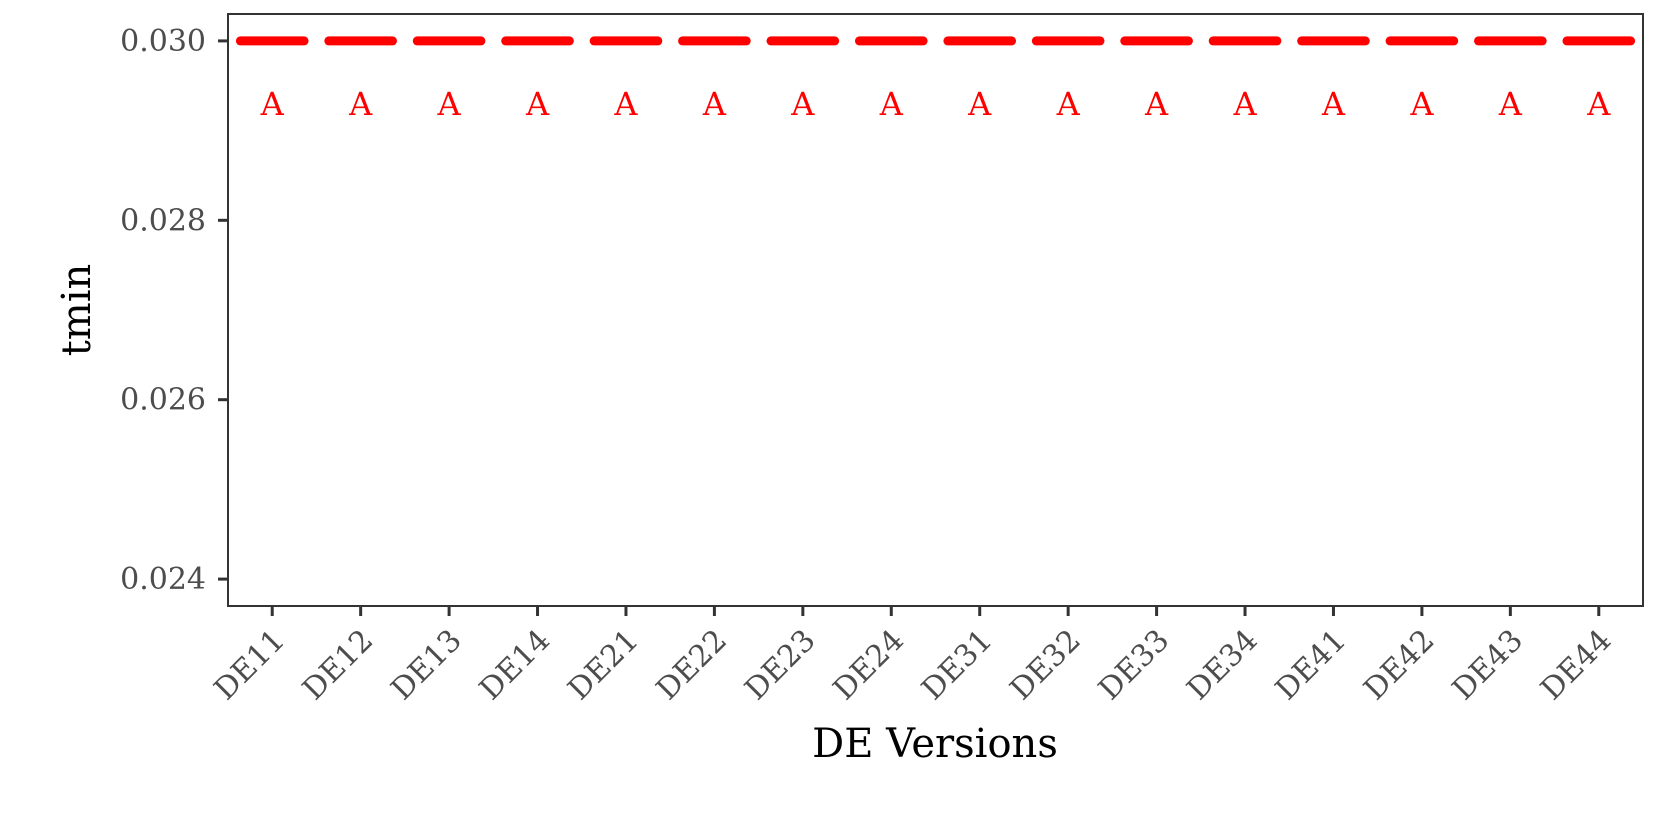  What do you see at coordinates (515, 665) in the screenshot?
I see `x-tick-label: DE14` at bounding box center [515, 665].